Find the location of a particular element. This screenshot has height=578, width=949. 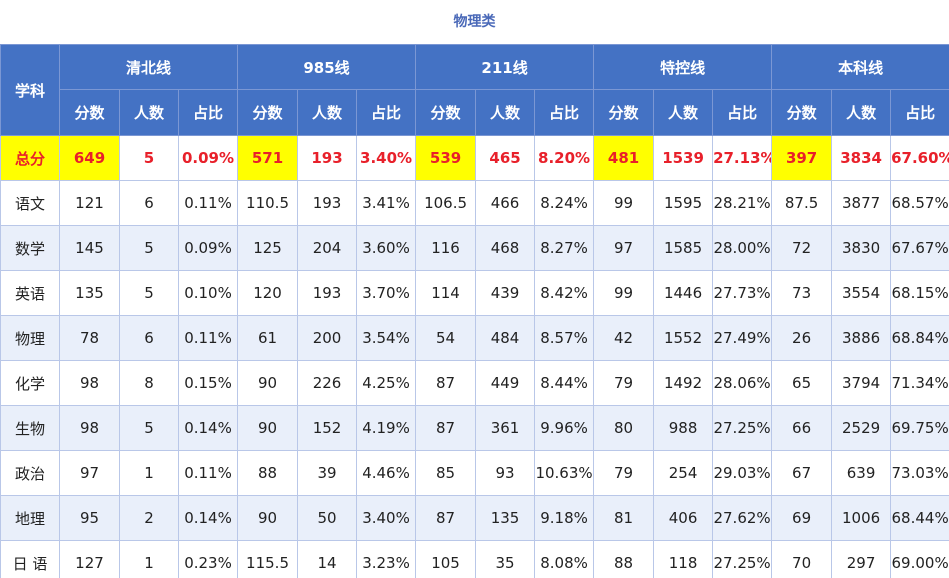

count-cell: 1585 is located at coordinates (683, 248).